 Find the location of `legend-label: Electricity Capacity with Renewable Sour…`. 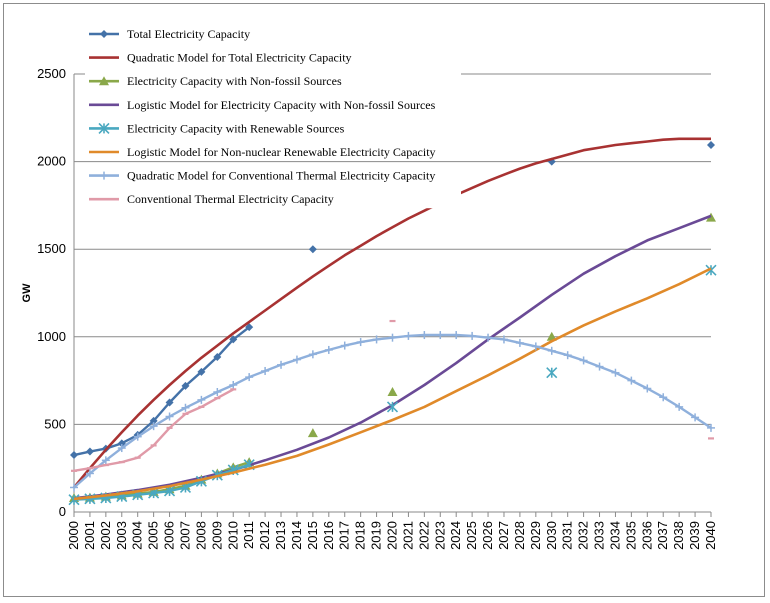

legend-label: Electricity Capacity with Renewable Sour… is located at coordinates (236, 128).